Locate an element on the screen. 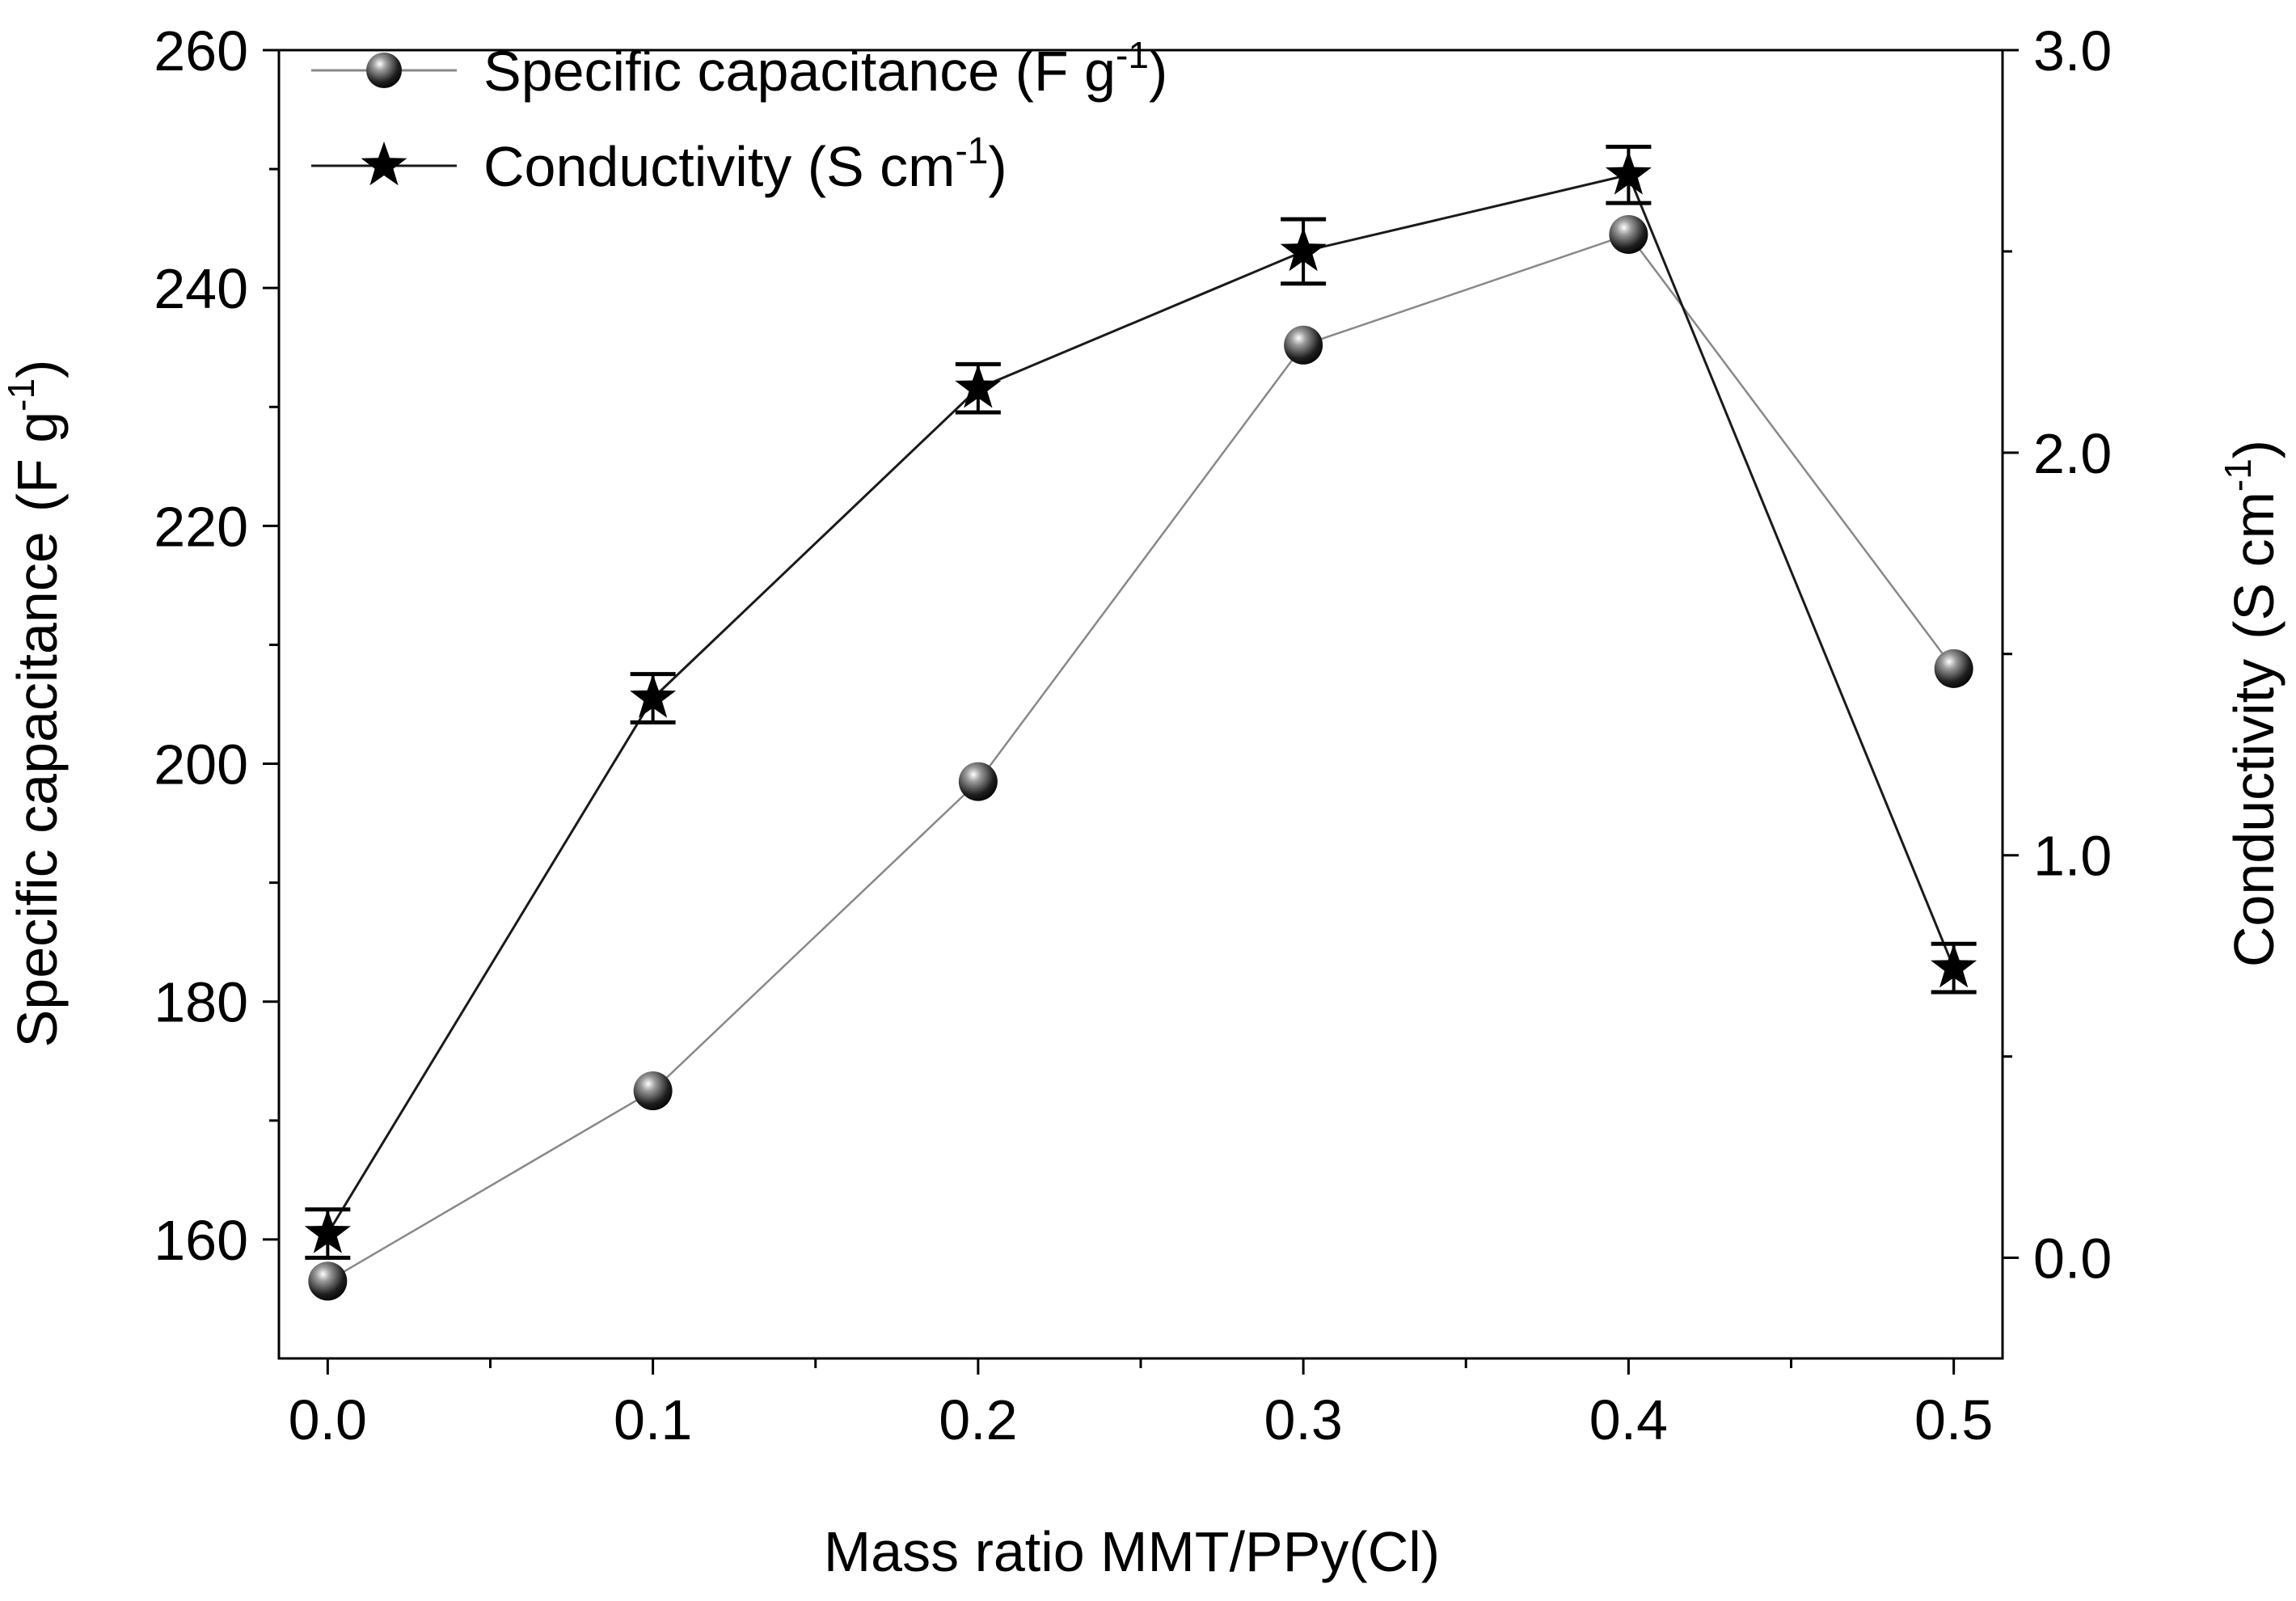 This screenshot has height=1601, width=2296. left-axis-title: Specific capacitance(F g-1) is located at coordinates (34, 704).